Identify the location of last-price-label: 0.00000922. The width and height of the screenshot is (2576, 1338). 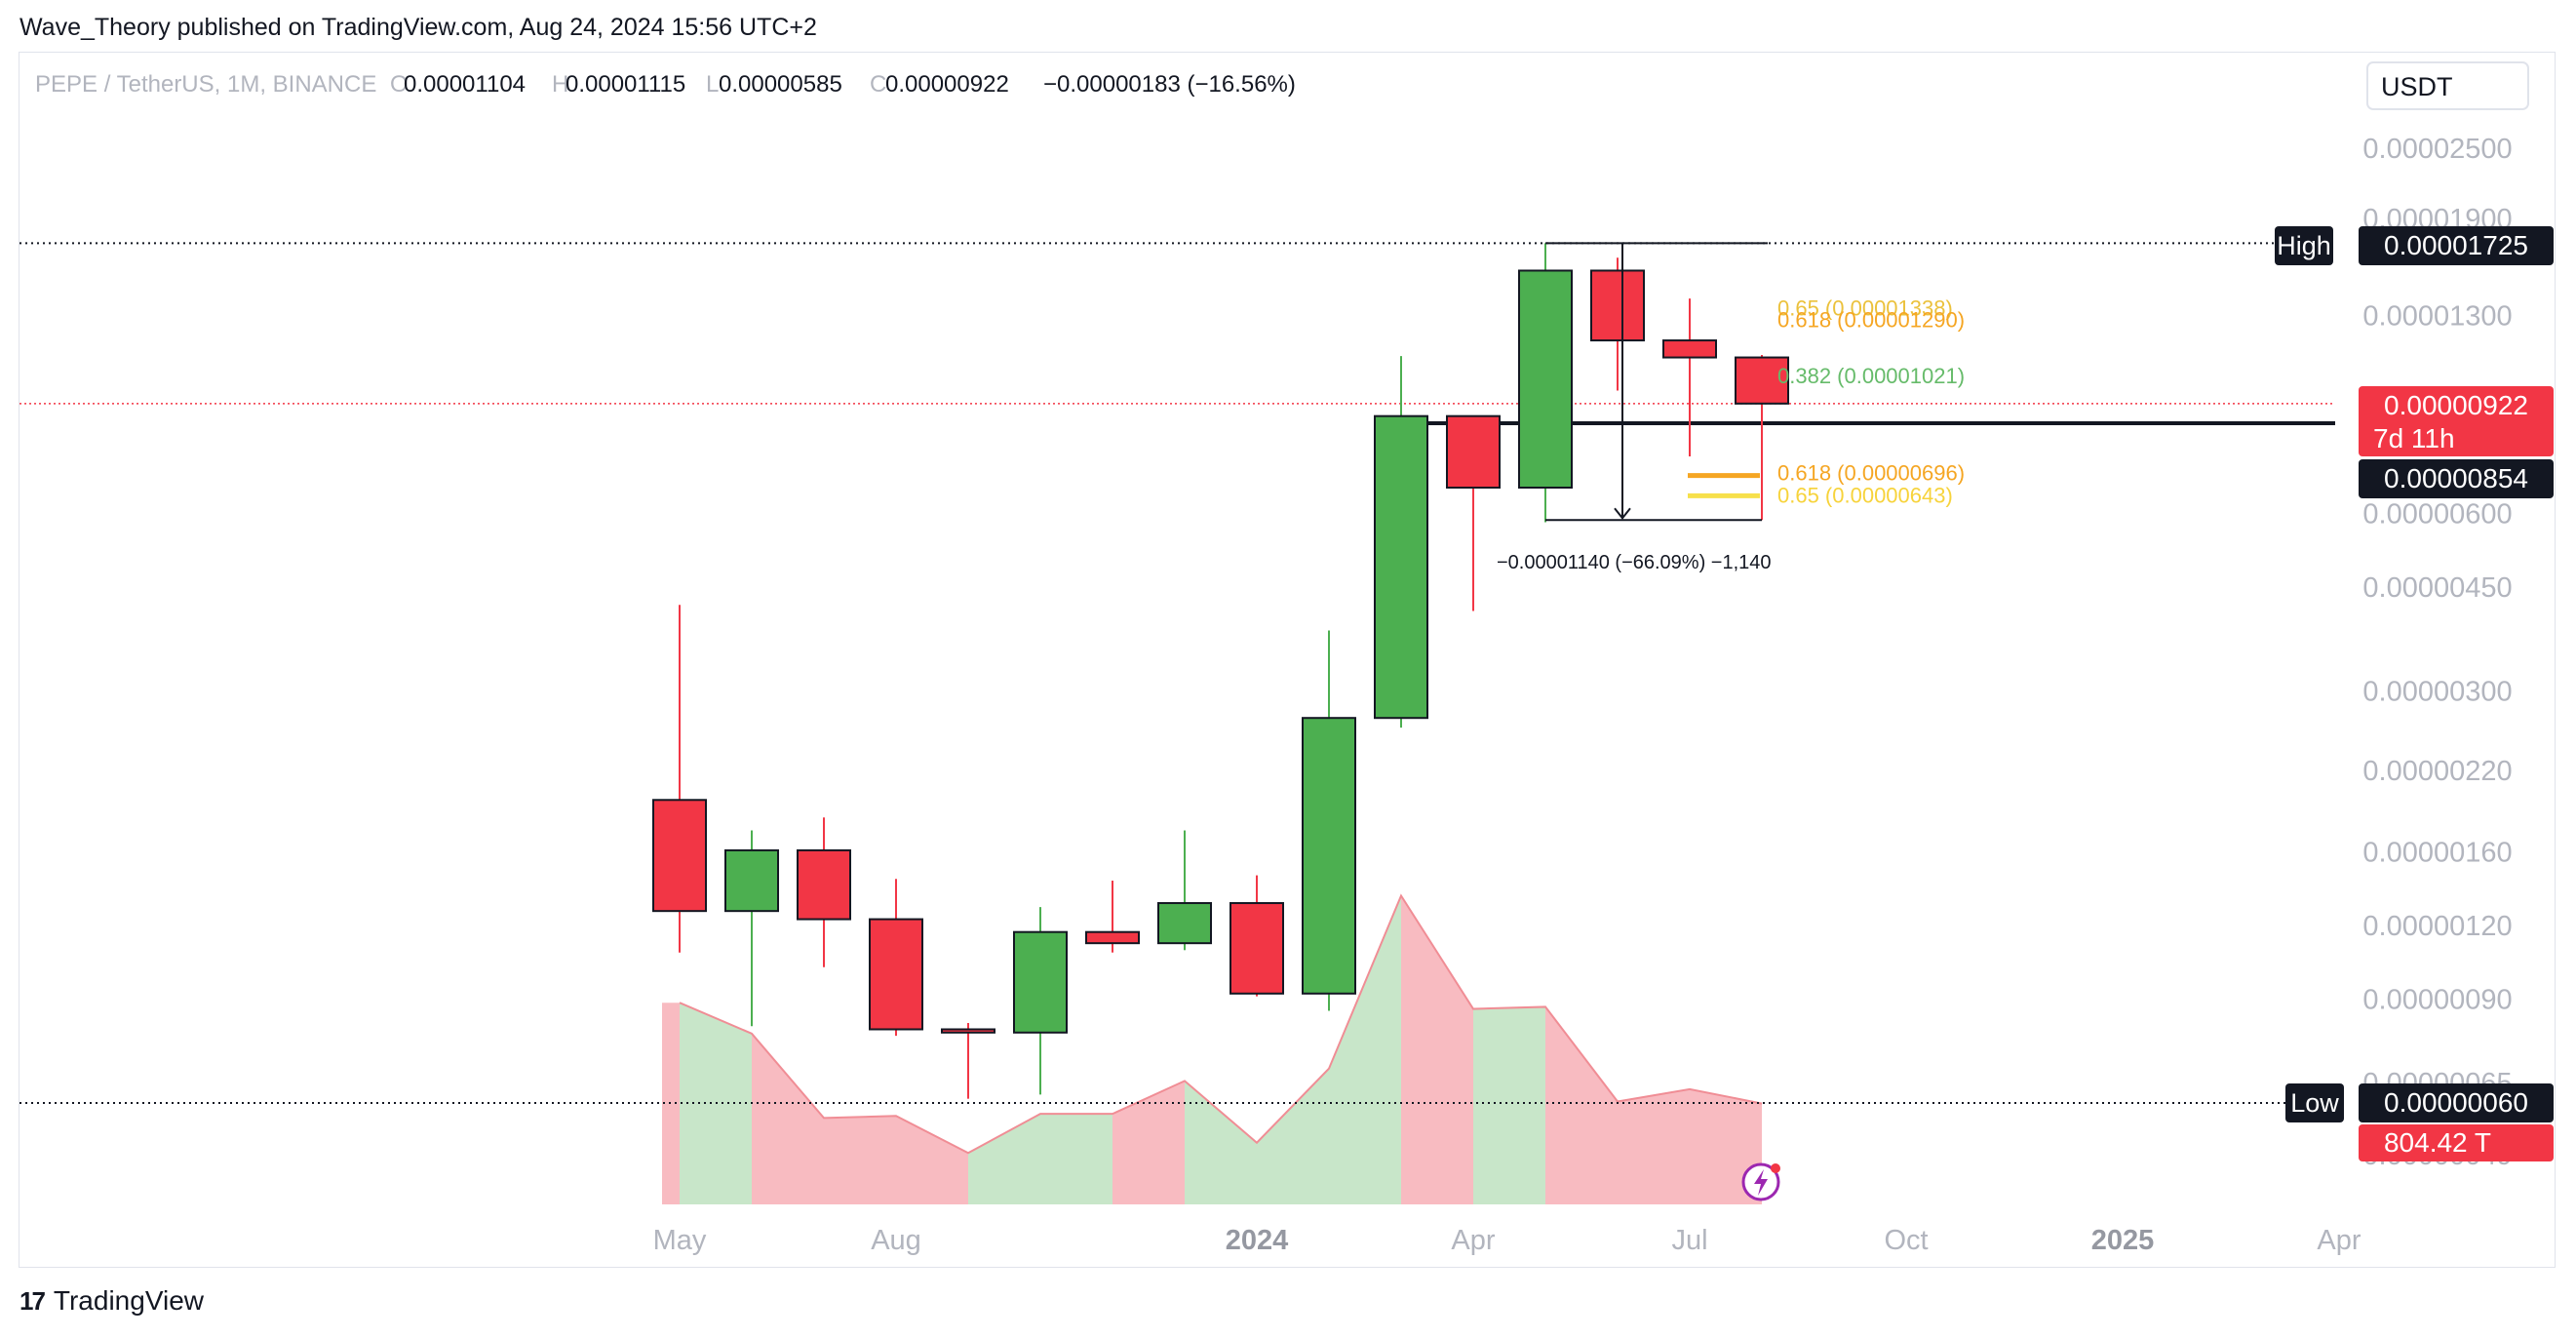
(2456, 405).